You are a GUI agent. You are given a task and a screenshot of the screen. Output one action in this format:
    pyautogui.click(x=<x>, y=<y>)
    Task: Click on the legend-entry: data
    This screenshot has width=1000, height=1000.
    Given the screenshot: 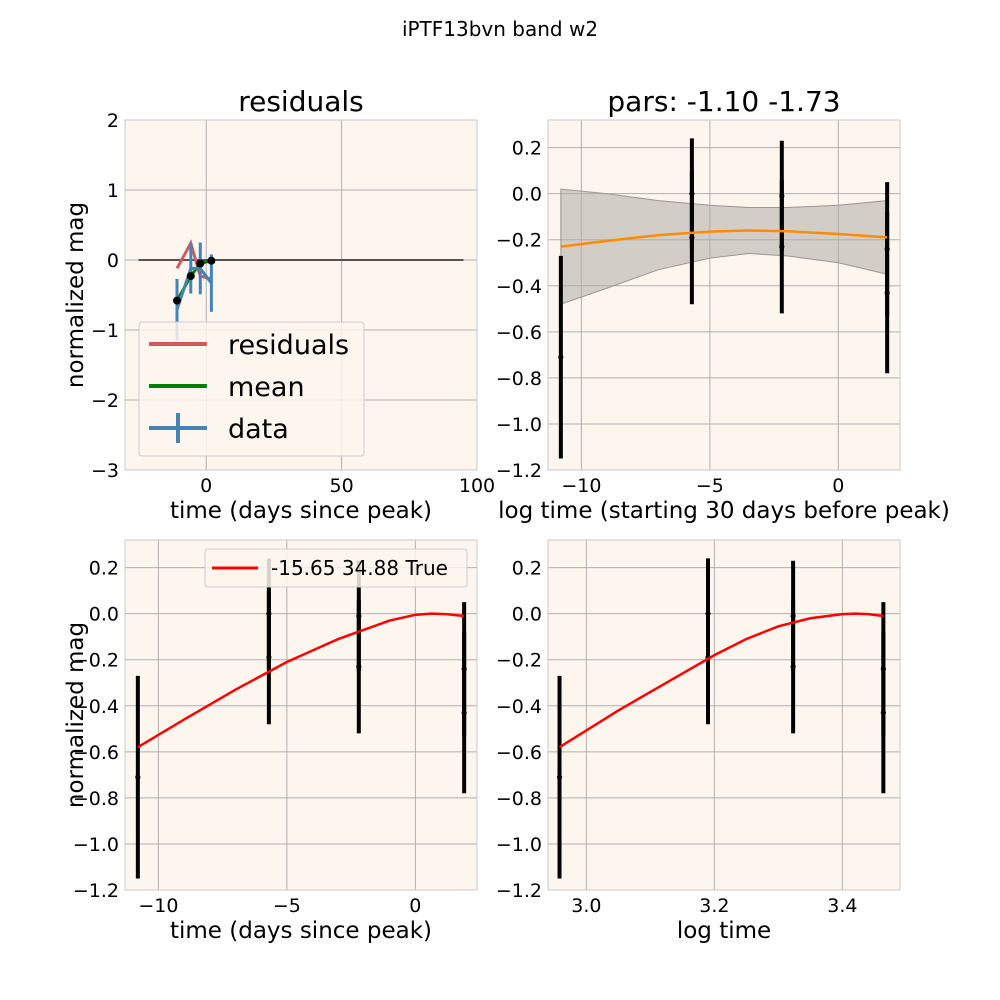 What is the action you would take?
    pyautogui.click(x=258, y=429)
    